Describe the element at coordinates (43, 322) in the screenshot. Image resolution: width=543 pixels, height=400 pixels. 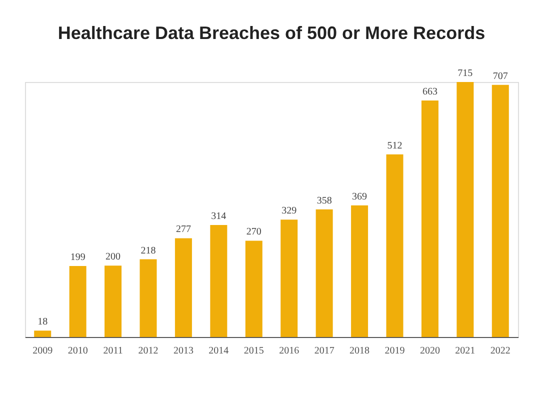
I see `data-label: 18` at that location.